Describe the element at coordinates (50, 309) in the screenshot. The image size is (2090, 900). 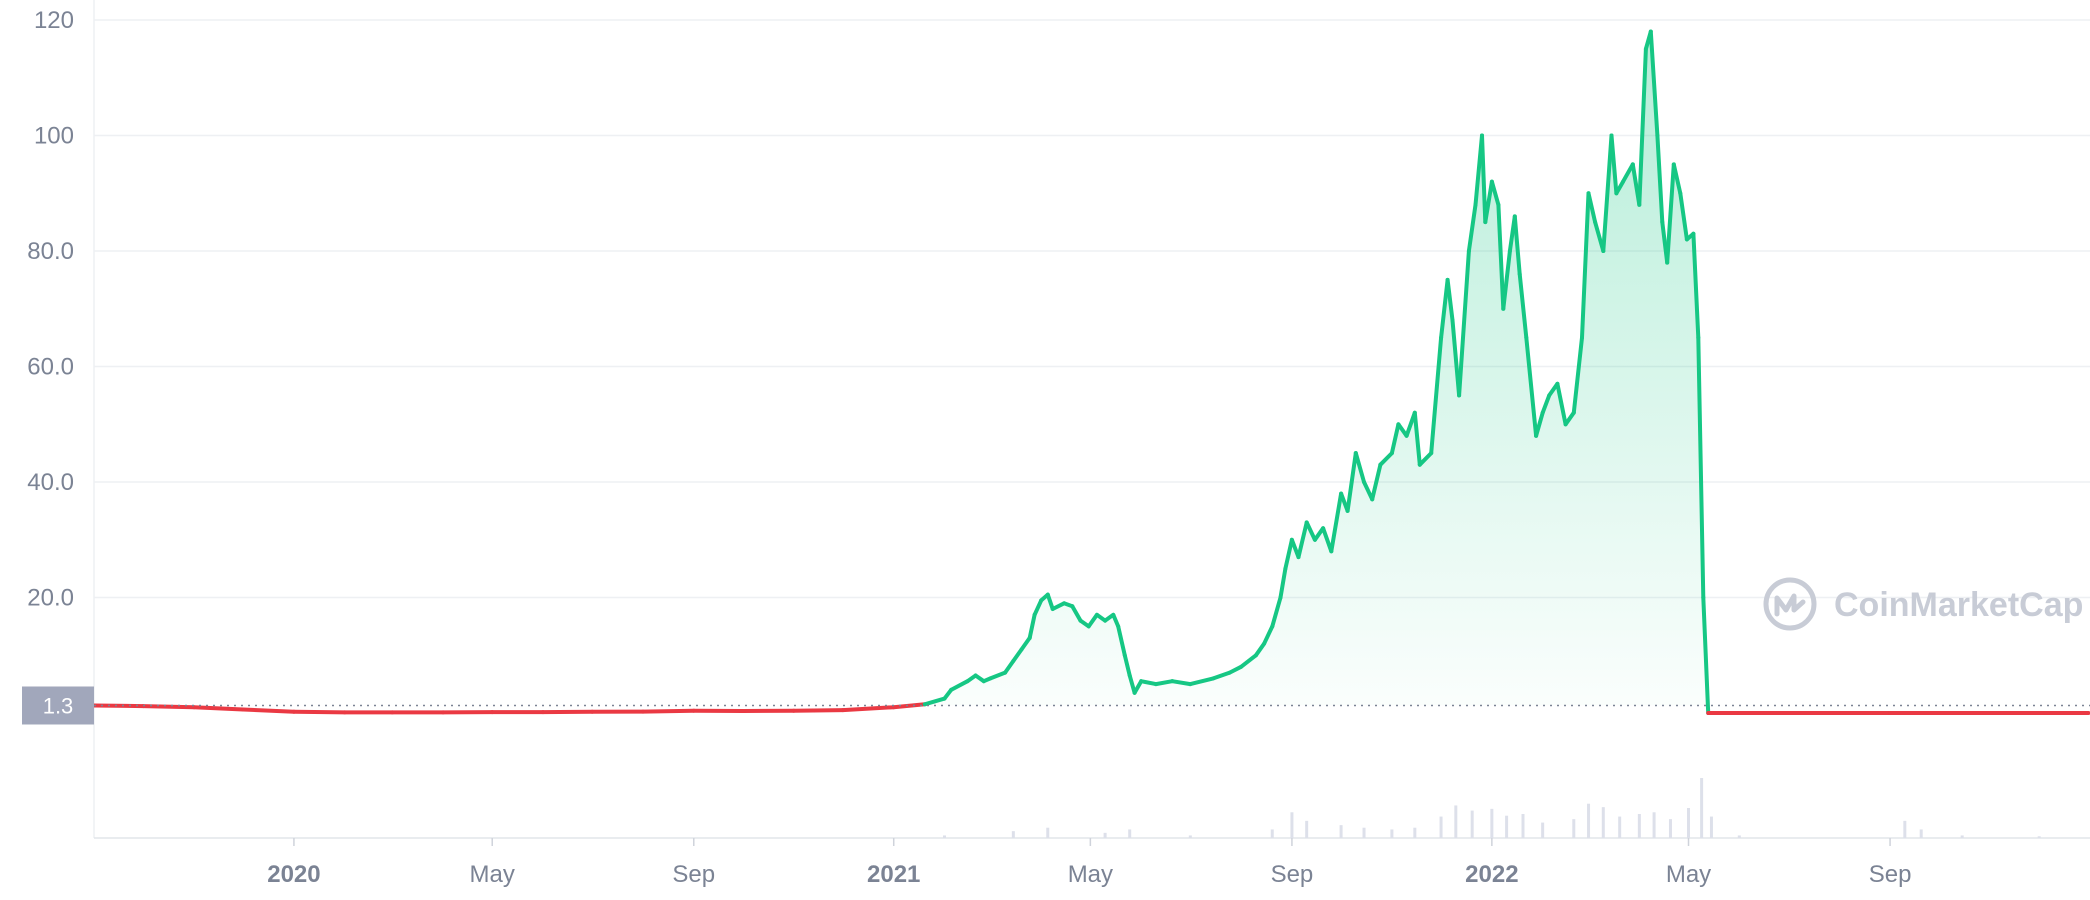
I see `y-axis-ticks: 20.0 40.0 60.0 80.0 100 120` at that location.